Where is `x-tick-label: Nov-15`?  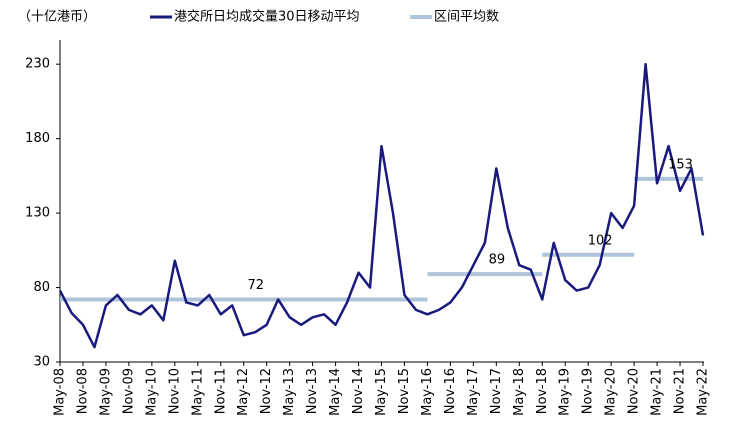
x-tick-label: Nov-15 is located at coordinates (404, 391).